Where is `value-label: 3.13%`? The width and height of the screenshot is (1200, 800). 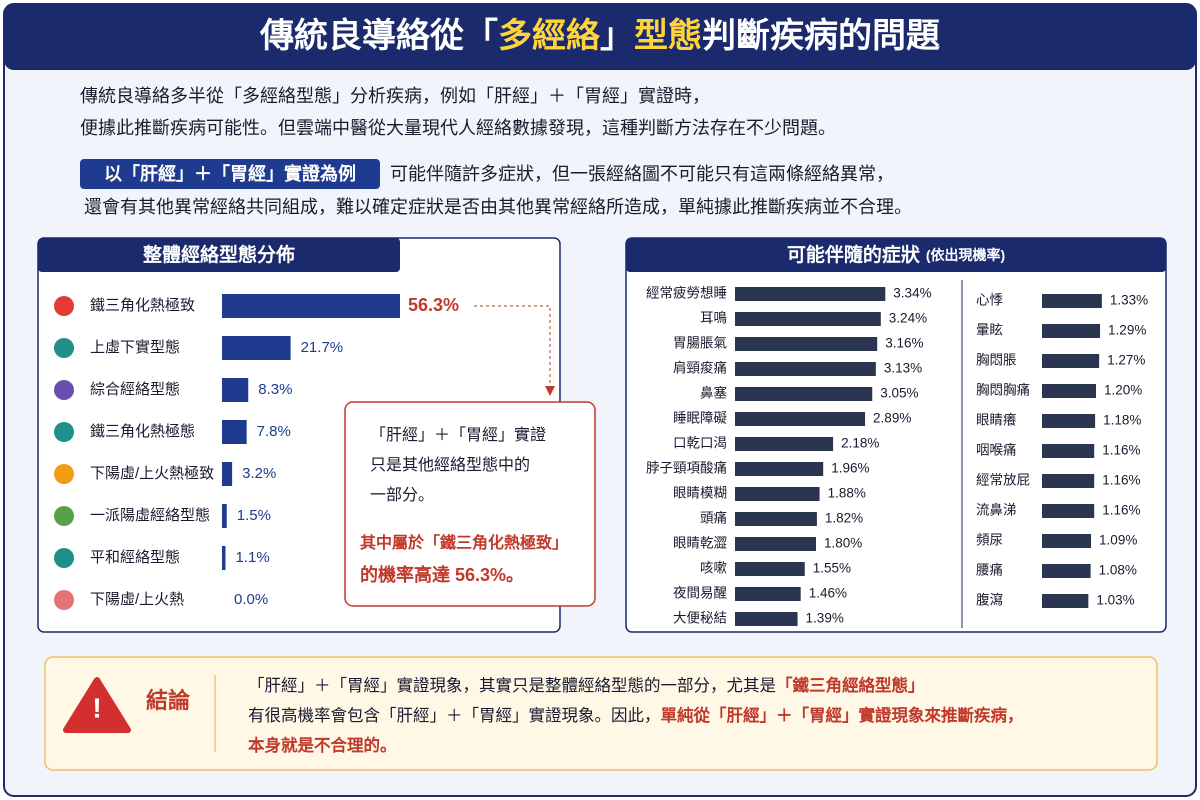
value-label: 3.13% is located at coordinates (903, 368).